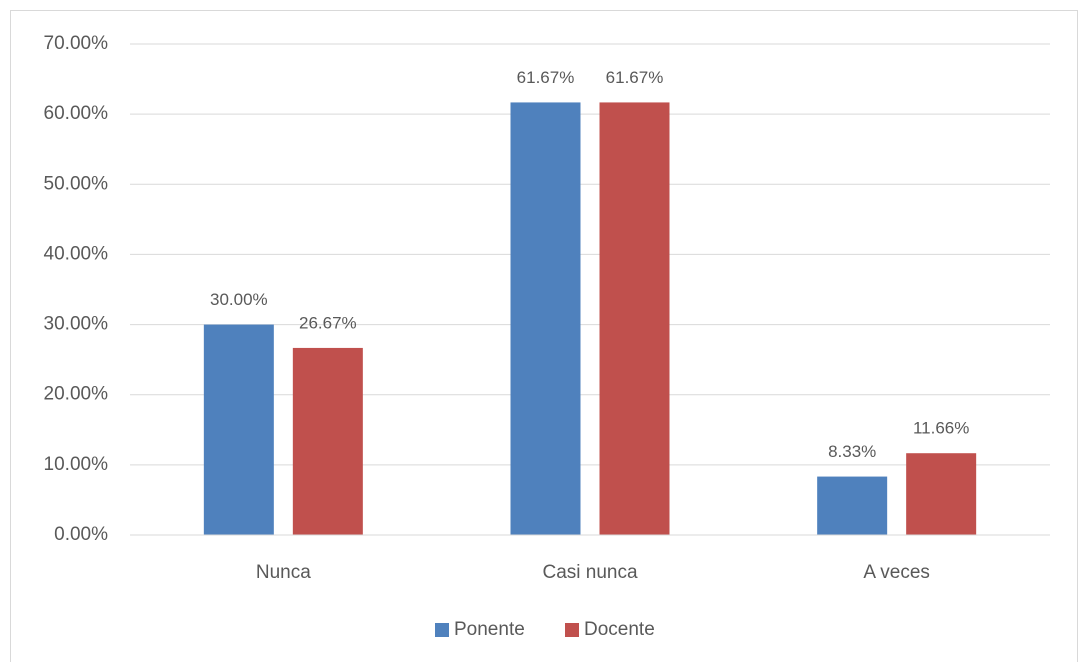 The height and width of the screenshot is (662, 1089). Describe the element at coordinates (76, 43) in the screenshot. I see `y-tick-label: 70.00%` at that location.